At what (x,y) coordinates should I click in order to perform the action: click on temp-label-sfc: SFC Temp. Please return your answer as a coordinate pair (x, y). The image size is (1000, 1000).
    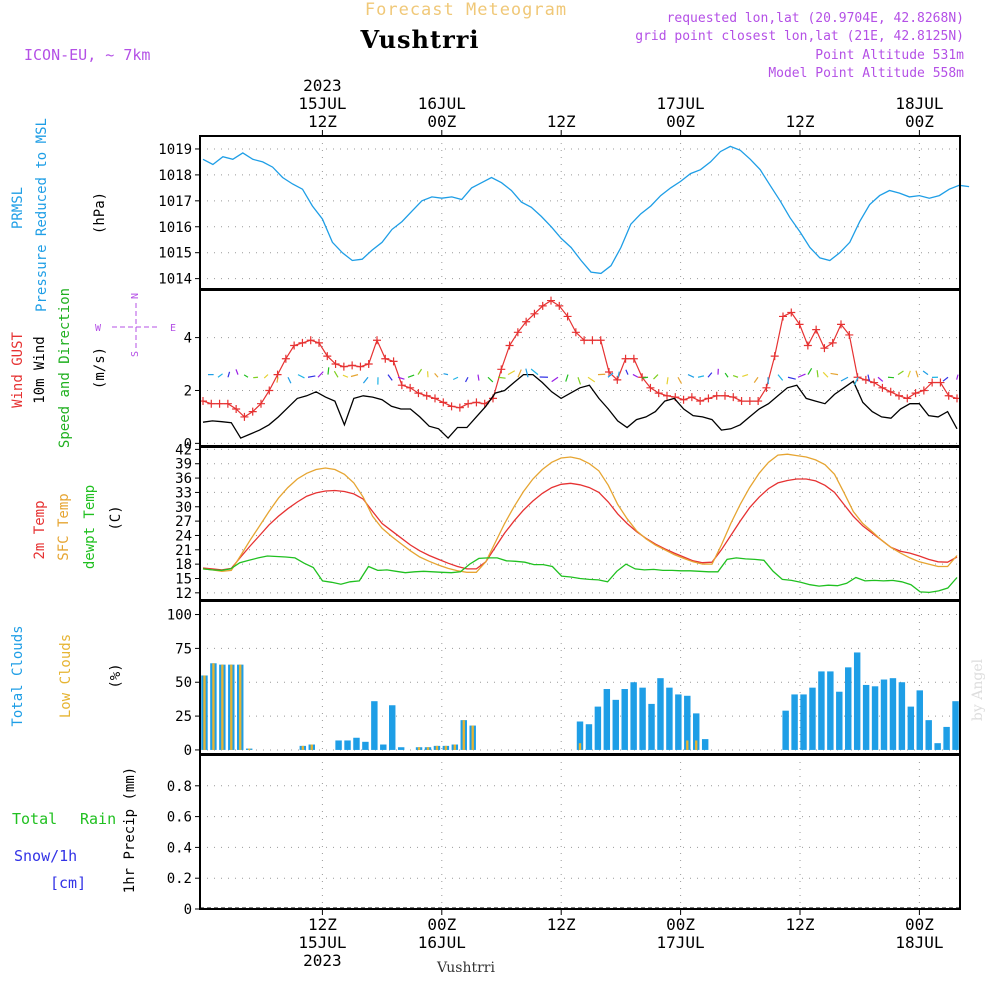
    Looking at the image, I should click on (64, 526).